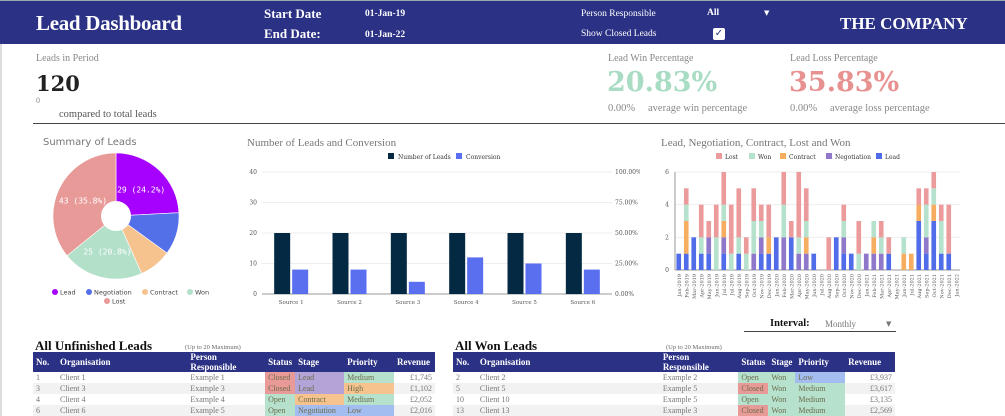 Image resolution: width=1005 pixels, height=416 pixels. What do you see at coordinates (662, 82) in the screenshot?
I see `win-percentage-value: 20.83%` at bounding box center [662, 82].